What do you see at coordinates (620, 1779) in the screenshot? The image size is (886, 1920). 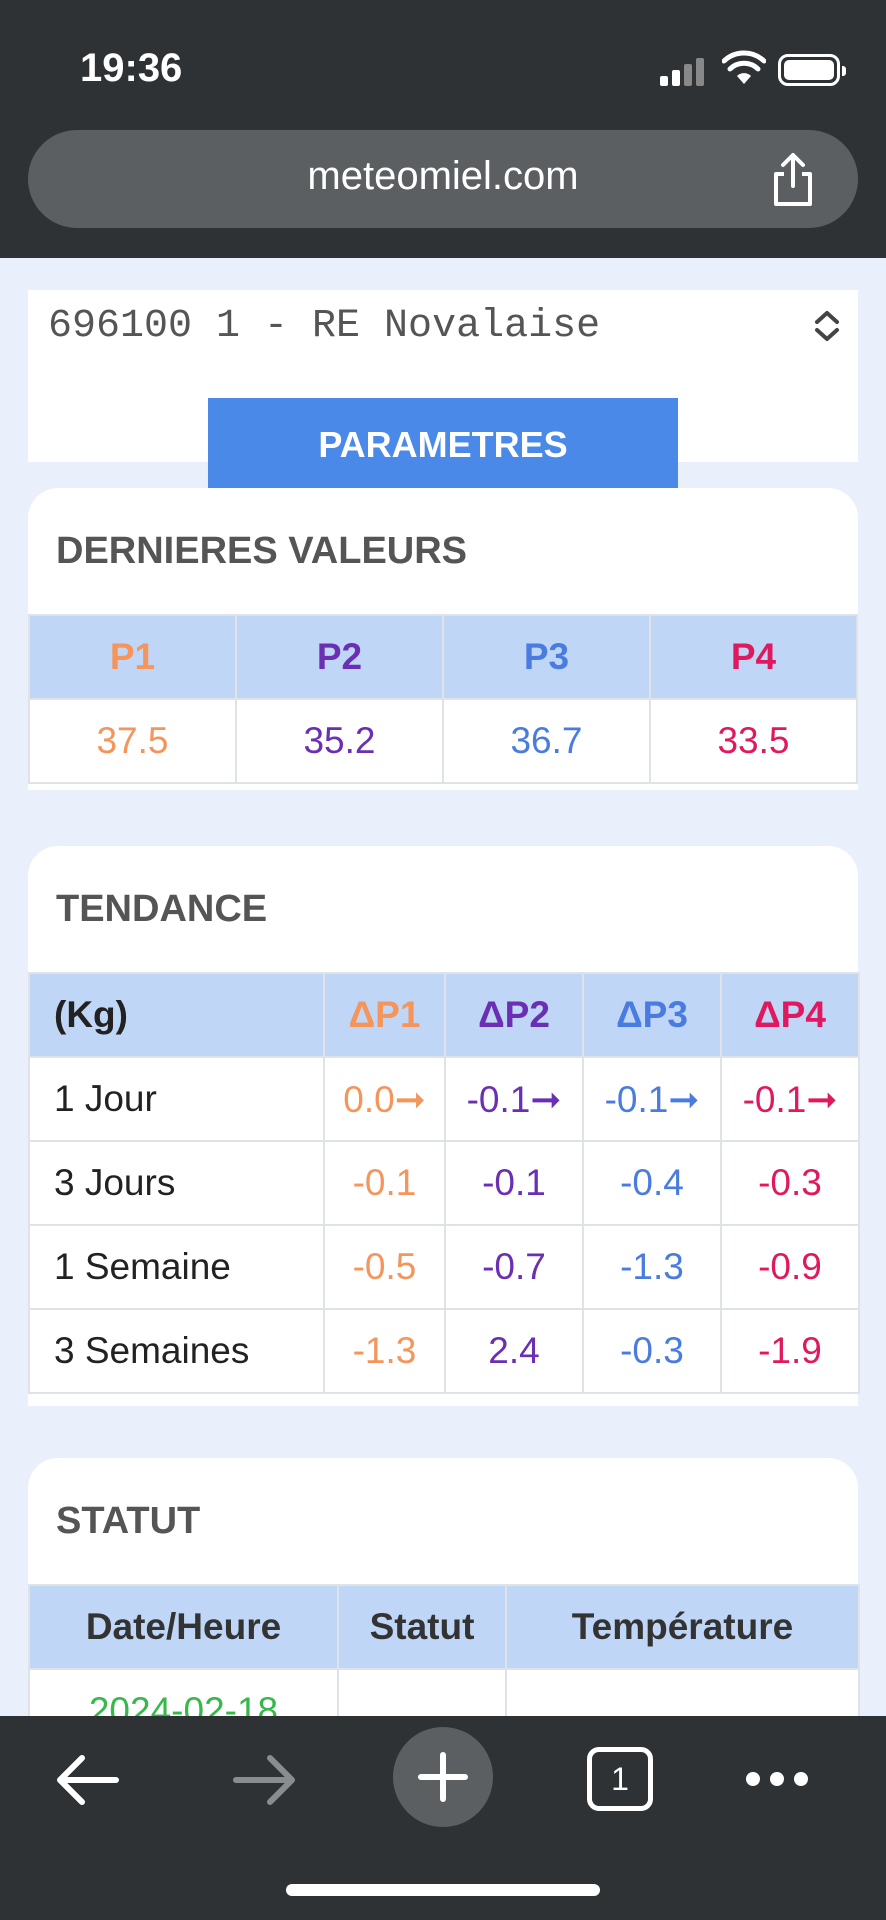 I see `tabs-button: 1` at bounding box center [620, 1779].